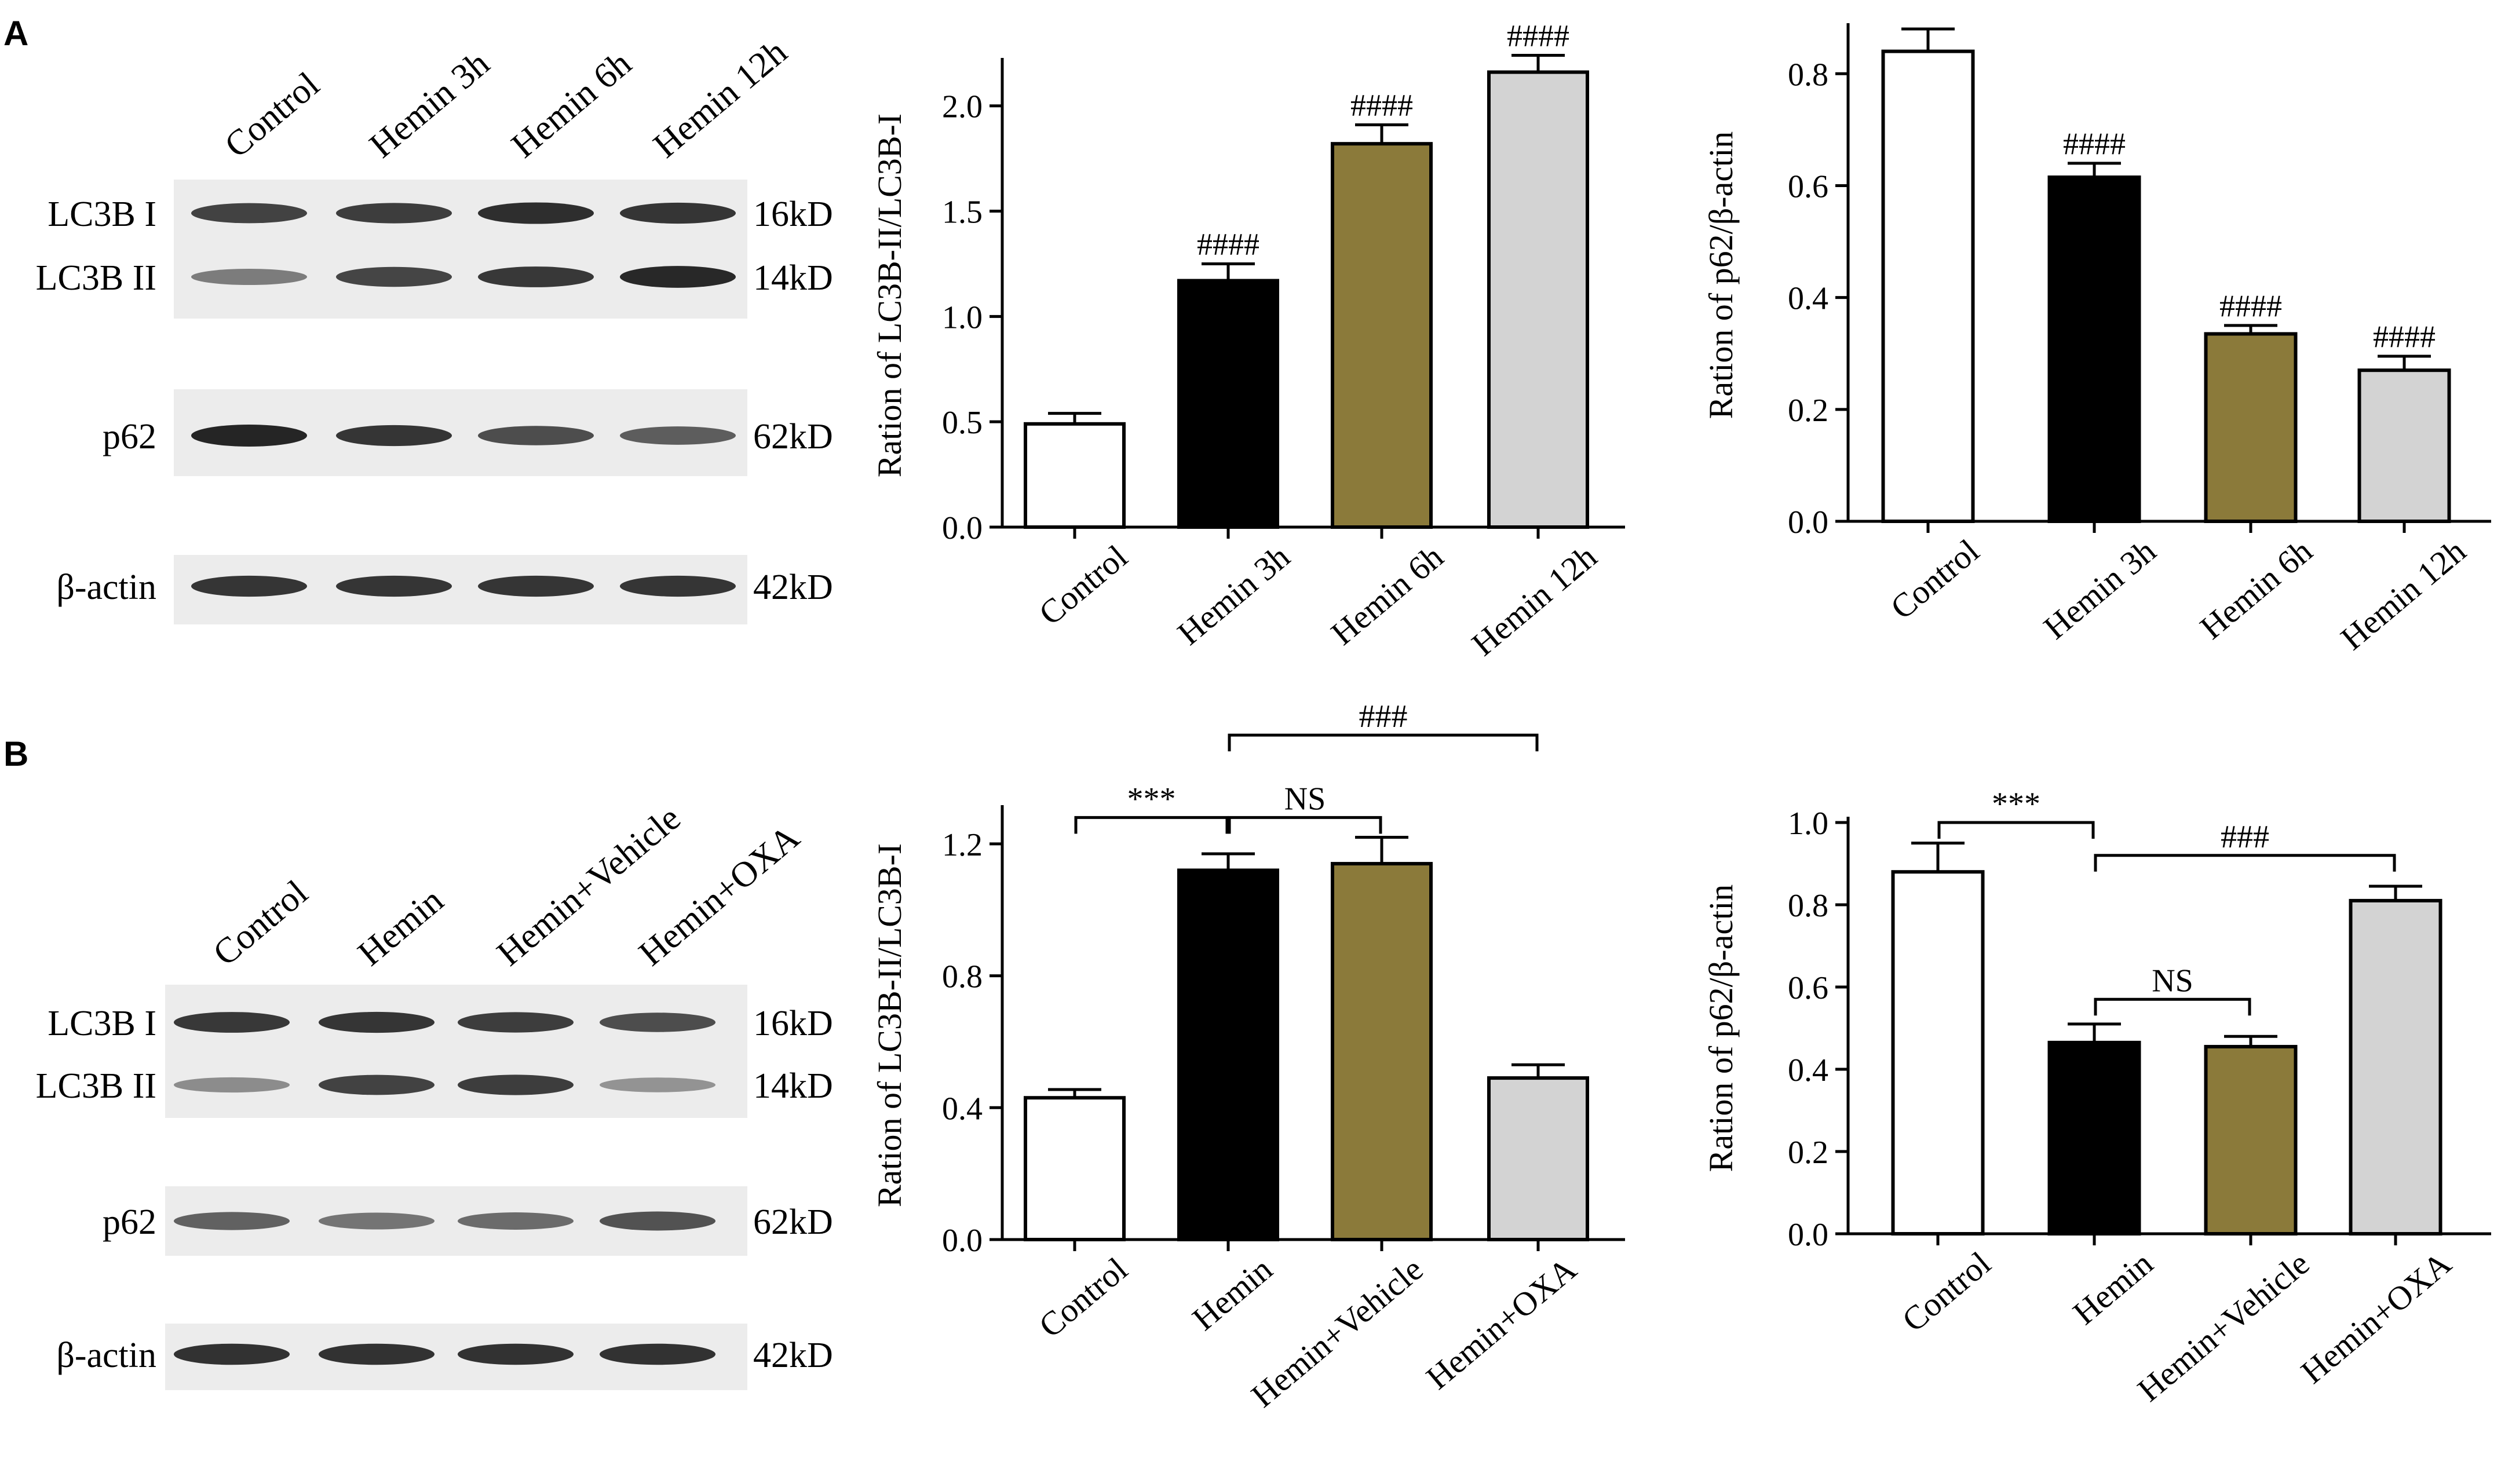  What do you see at coordinates (889, 295) in the screenshot?
I see `y-axis-title: Ration of LC3B-II/LC3B-I` at bounding box center [889, 295].